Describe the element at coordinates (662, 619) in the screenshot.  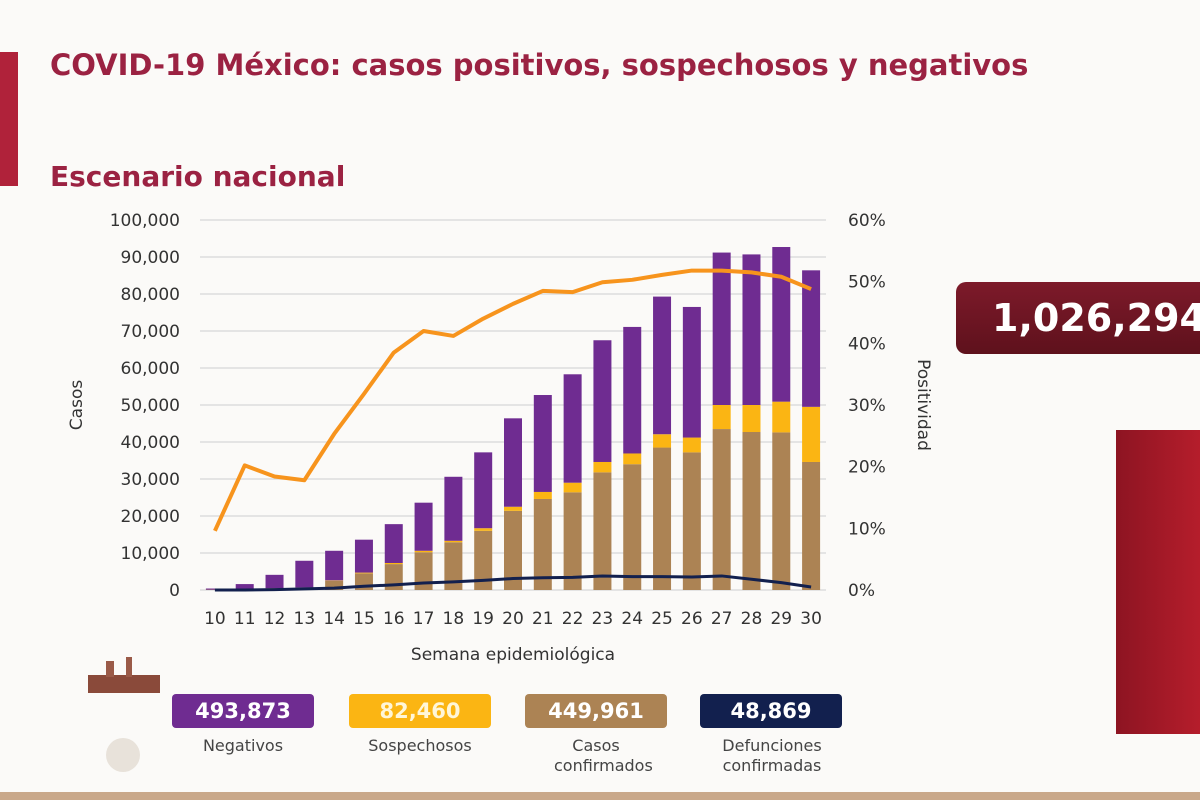
I see `x-tick-label: 25` at that location.